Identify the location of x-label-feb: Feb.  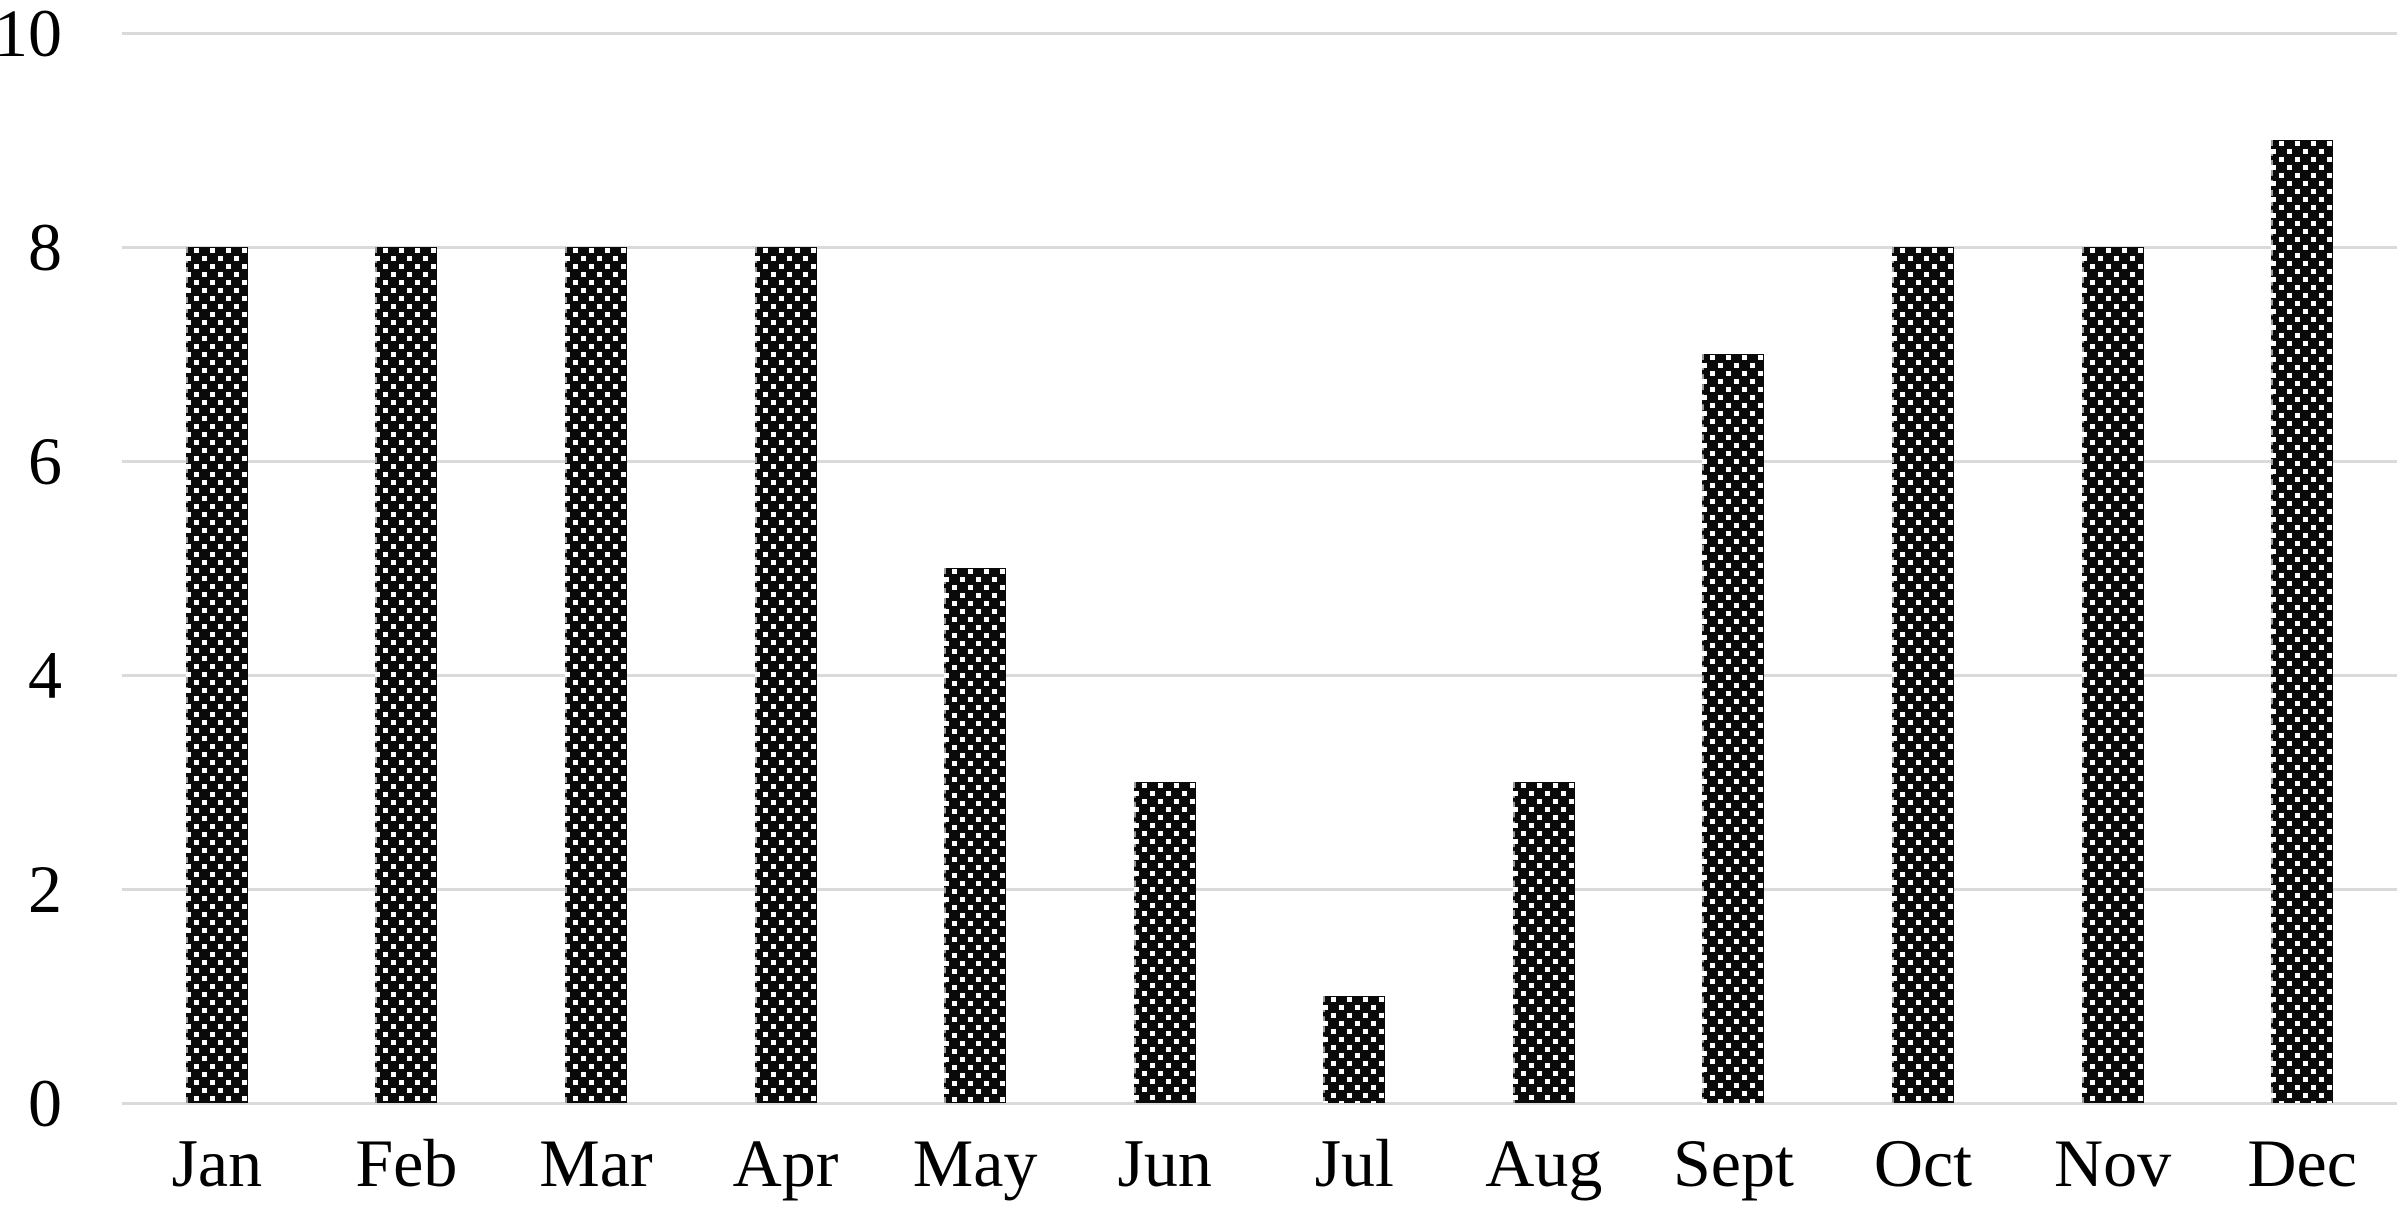
(406, 1163).